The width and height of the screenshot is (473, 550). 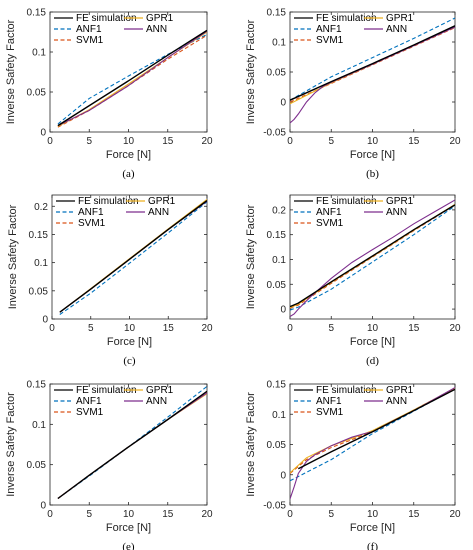 What do you see at coordinates (277, 385) in the screenshot?
I see `panel-f-ytick-label: 0.15` at bounding box center [277, 385].